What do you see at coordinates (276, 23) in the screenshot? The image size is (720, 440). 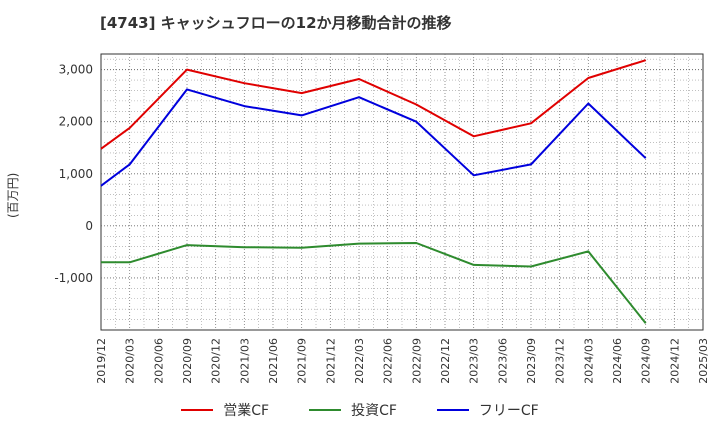 I see `chart-title: [4743] キャッシュフローの12か月移動合計の推移` at bounding box center [276, 23].